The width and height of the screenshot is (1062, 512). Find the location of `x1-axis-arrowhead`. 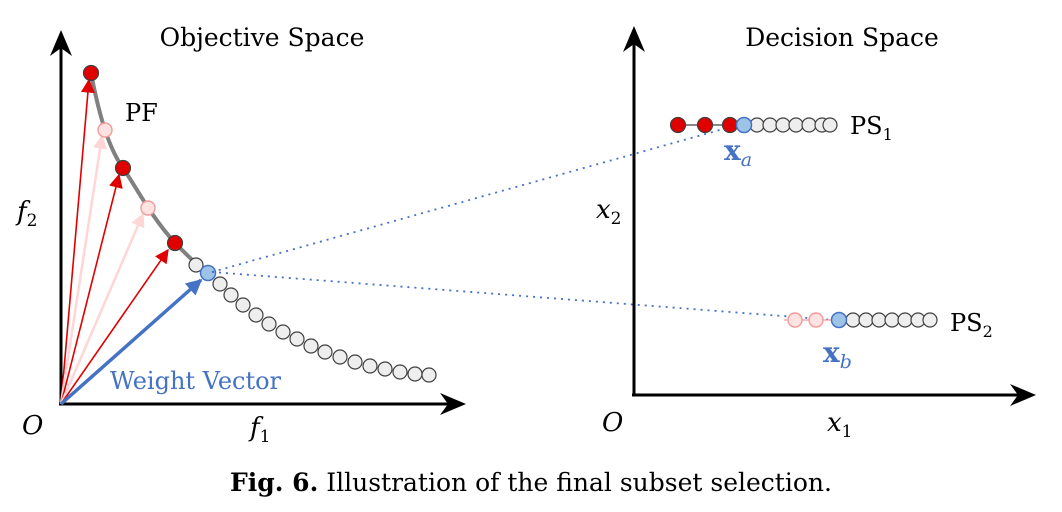

x1-axis-arrowhead is located at coordinates (1023, 395).